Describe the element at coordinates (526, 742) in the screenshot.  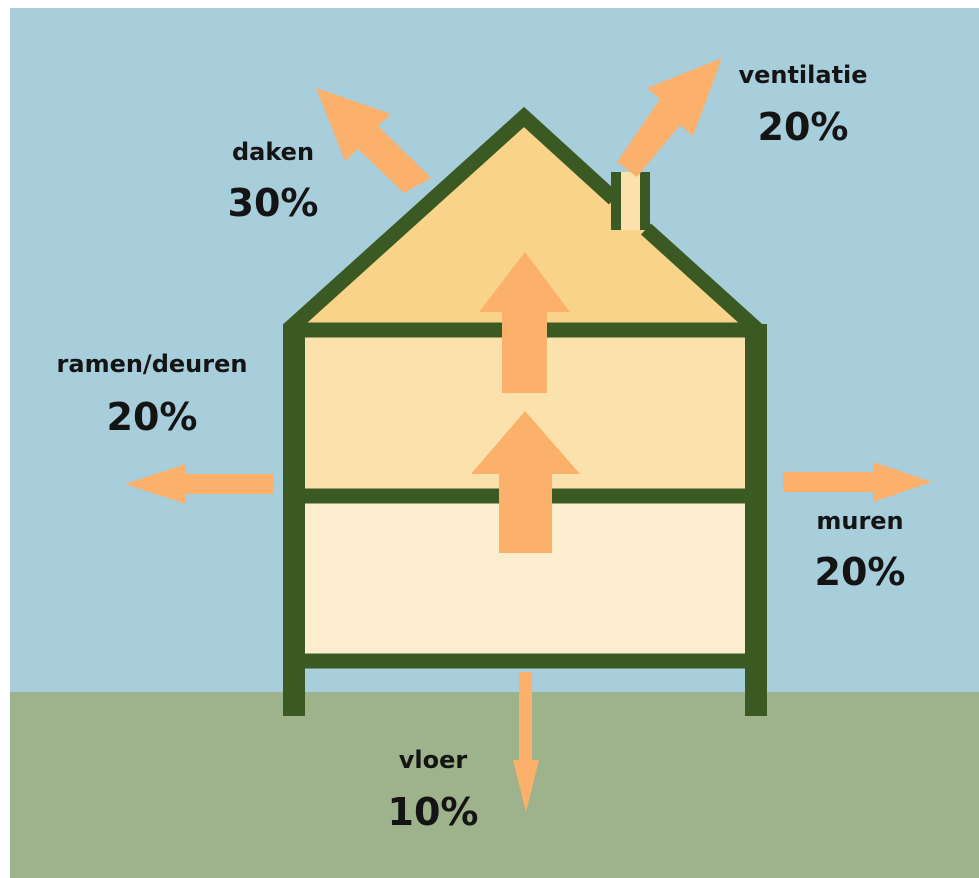
I see `floor-loss-arrow` at that location.